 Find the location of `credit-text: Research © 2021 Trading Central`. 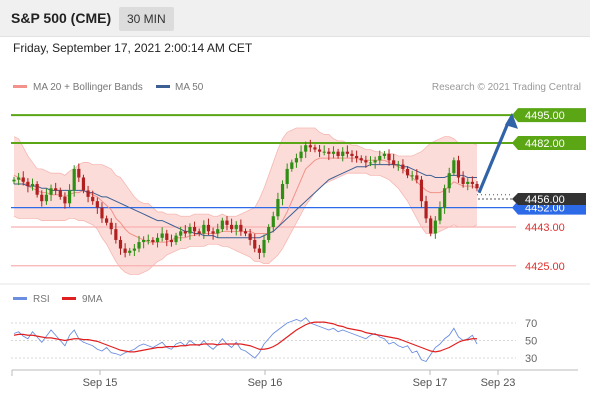

credit-text: Research © 2021 Trading Central is located at coordinates (506, 87).